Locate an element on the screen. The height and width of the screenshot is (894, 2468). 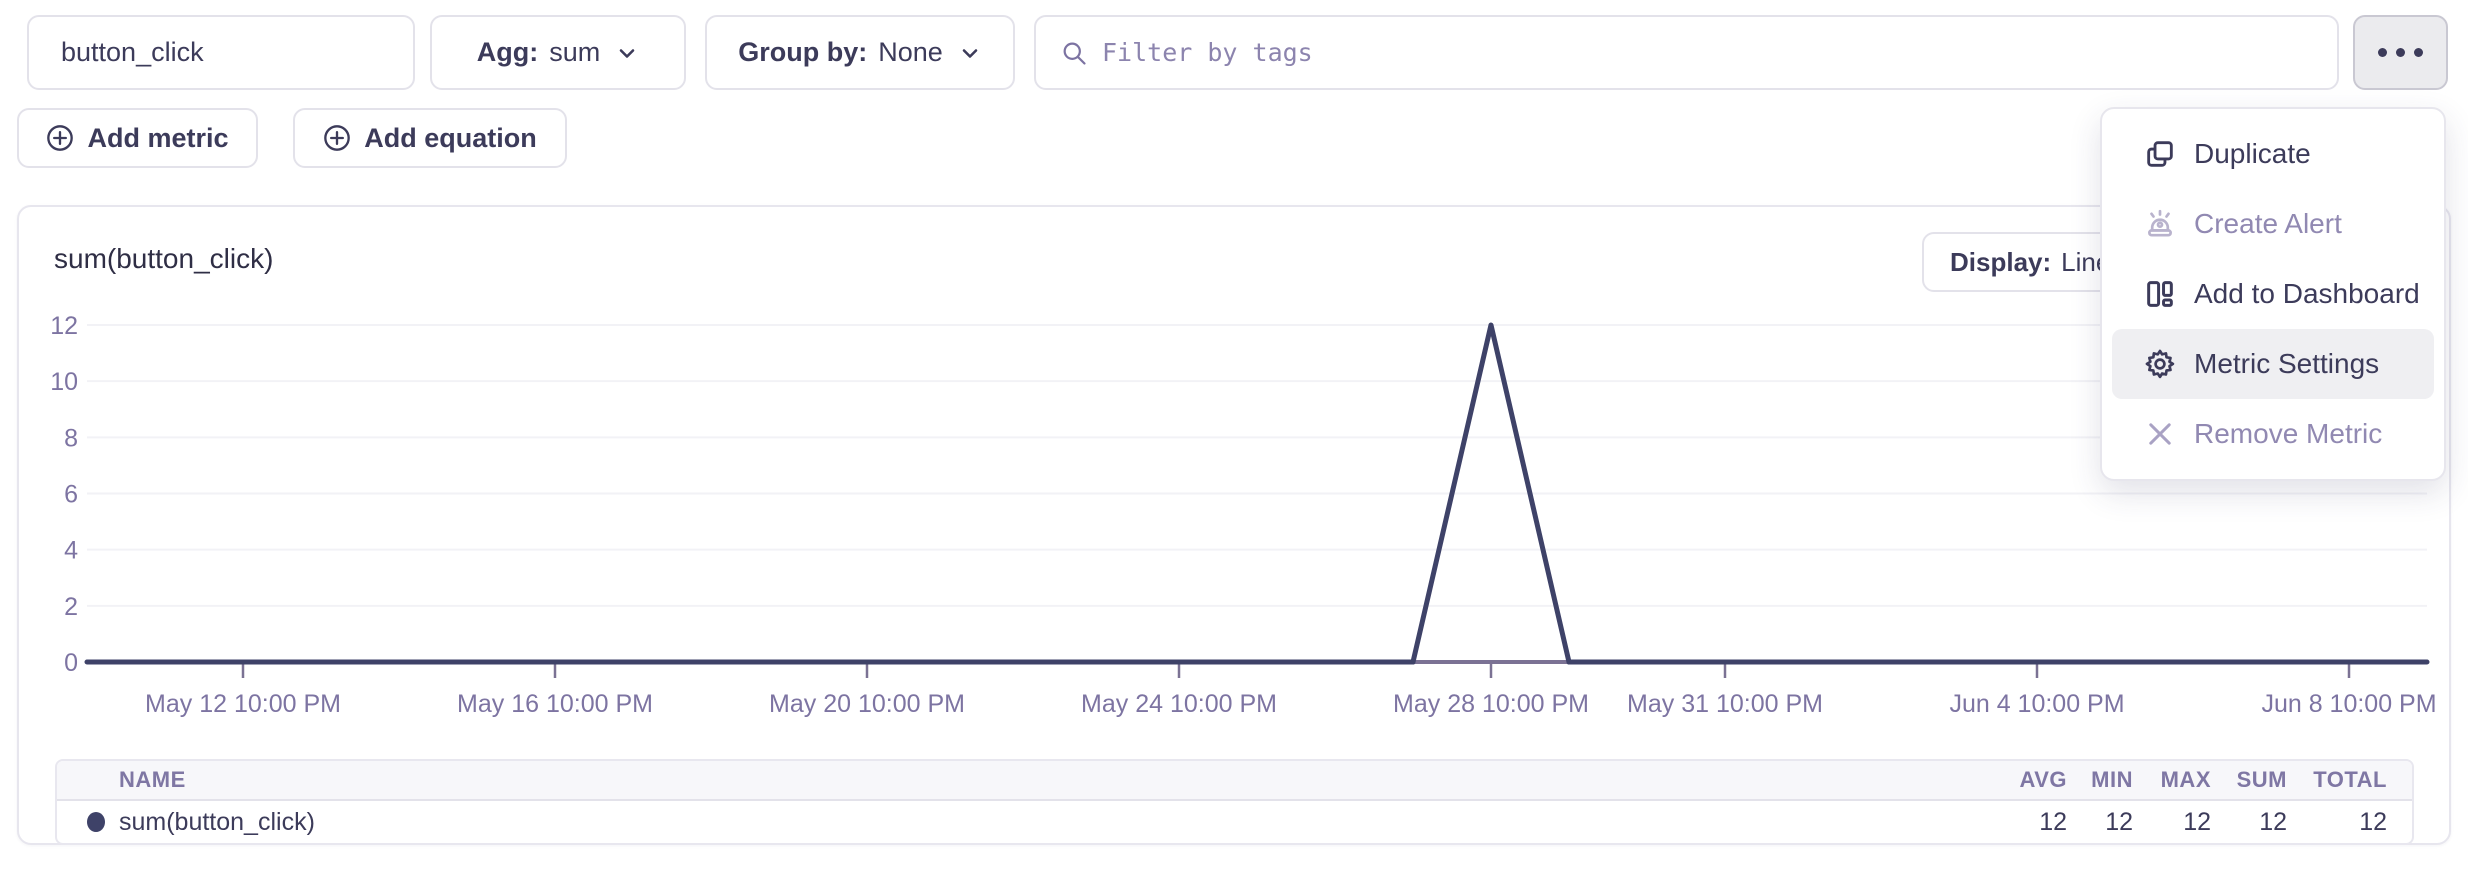
stat-avg: 12 is located at coordinates (2053, 821).